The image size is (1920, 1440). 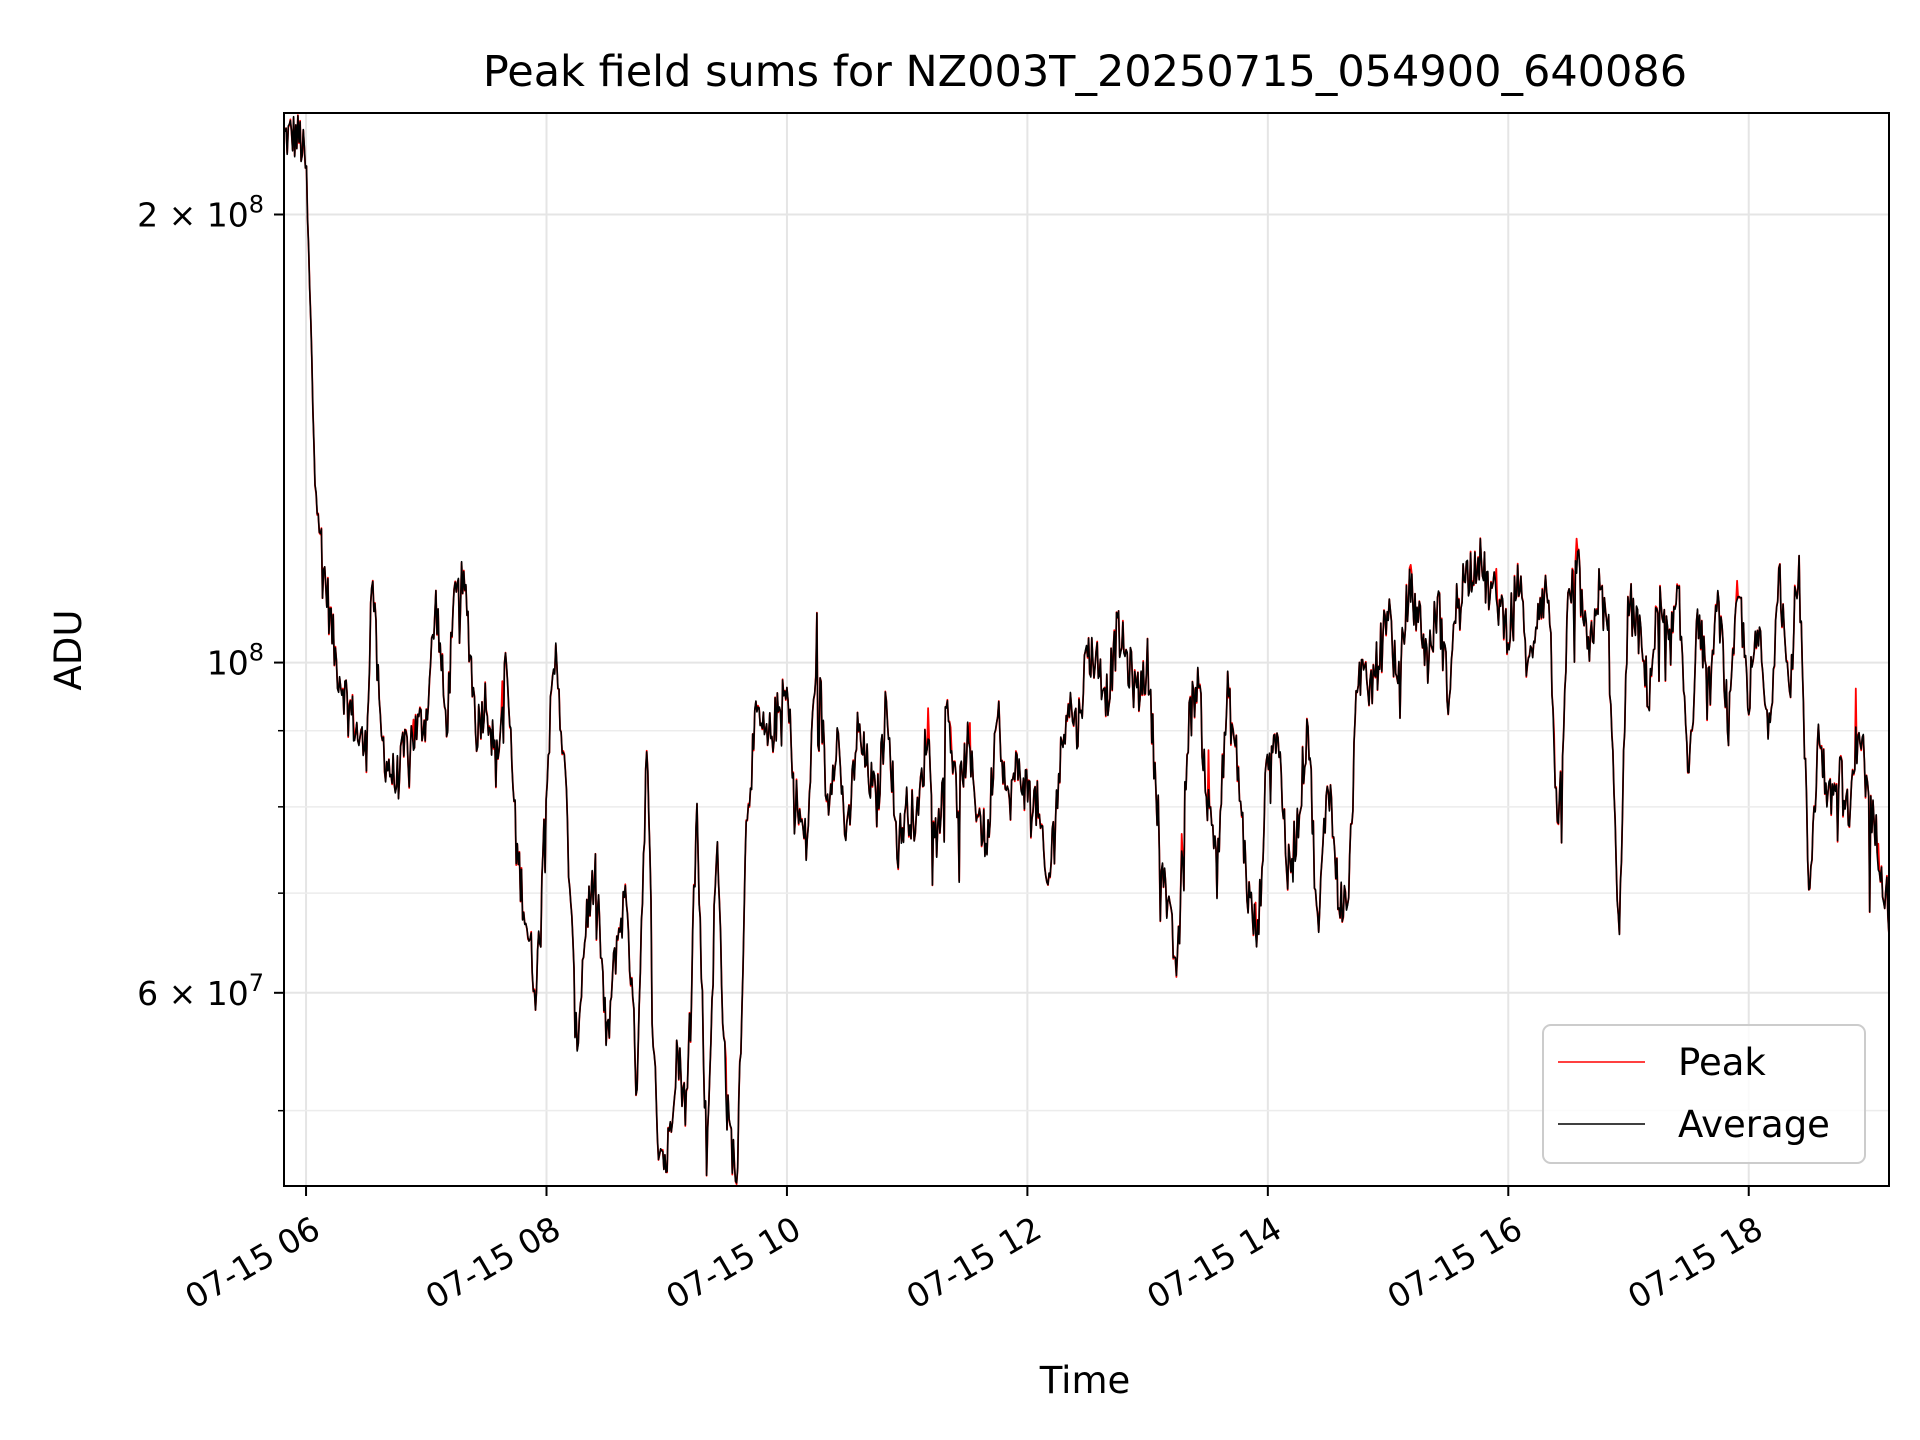 I want to click on y-tick-label: 6 × 107, so click(x=200, y=991).